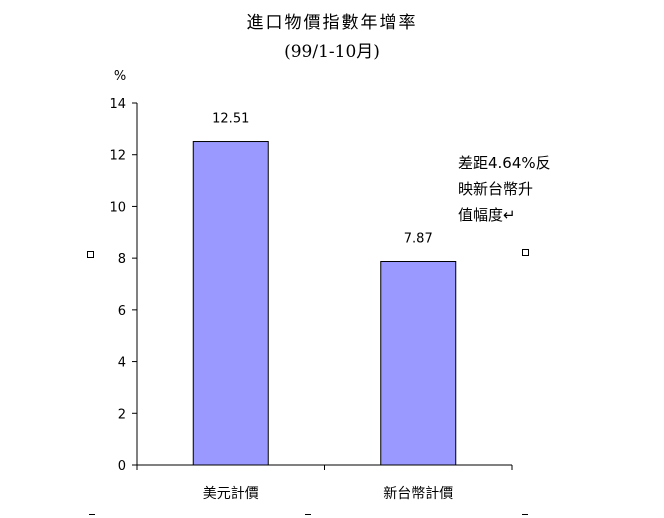  What do you see at coordinates (308, 514) in the screenshot?
I see `frame-dash-middle` at bounding box center [308, 514].